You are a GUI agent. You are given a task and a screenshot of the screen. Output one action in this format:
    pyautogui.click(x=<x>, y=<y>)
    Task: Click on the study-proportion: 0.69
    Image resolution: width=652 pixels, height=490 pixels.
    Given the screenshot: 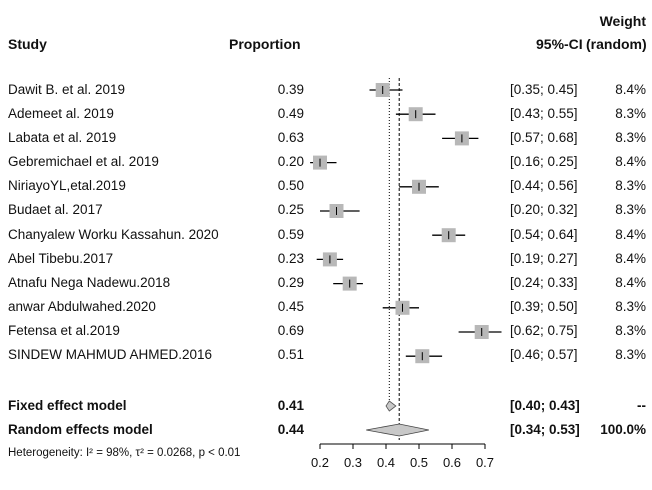 What is the action you would take?
    pyautogui.click(x=290, y=330)
    